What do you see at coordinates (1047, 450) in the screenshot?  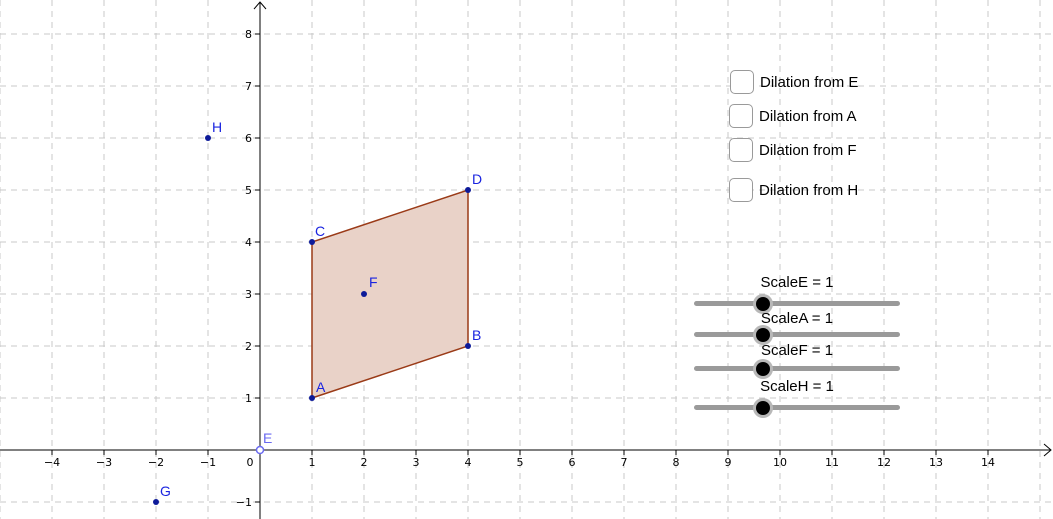 I see `x-axis-arrow` at bounding box center [1047, 450].